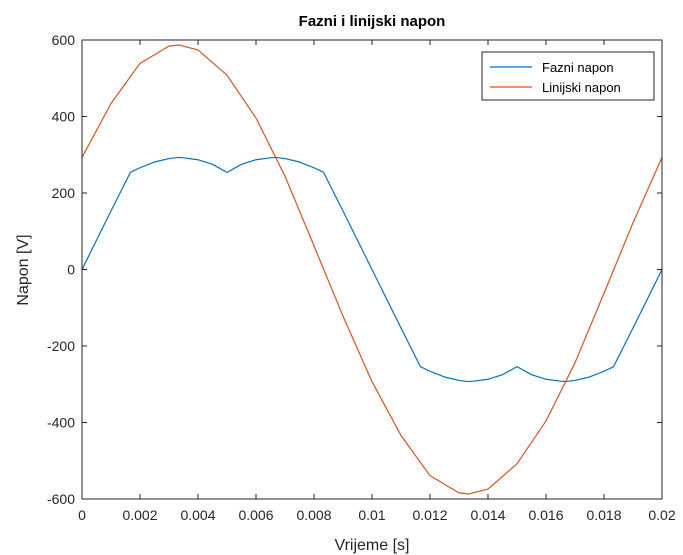 Image resolution: width=683 pixels, height=555 pixels. What do you see at coordinates (64, 117) in the screenshot?
I see `y-tick-label: 400` at bounding box center [64, 117].